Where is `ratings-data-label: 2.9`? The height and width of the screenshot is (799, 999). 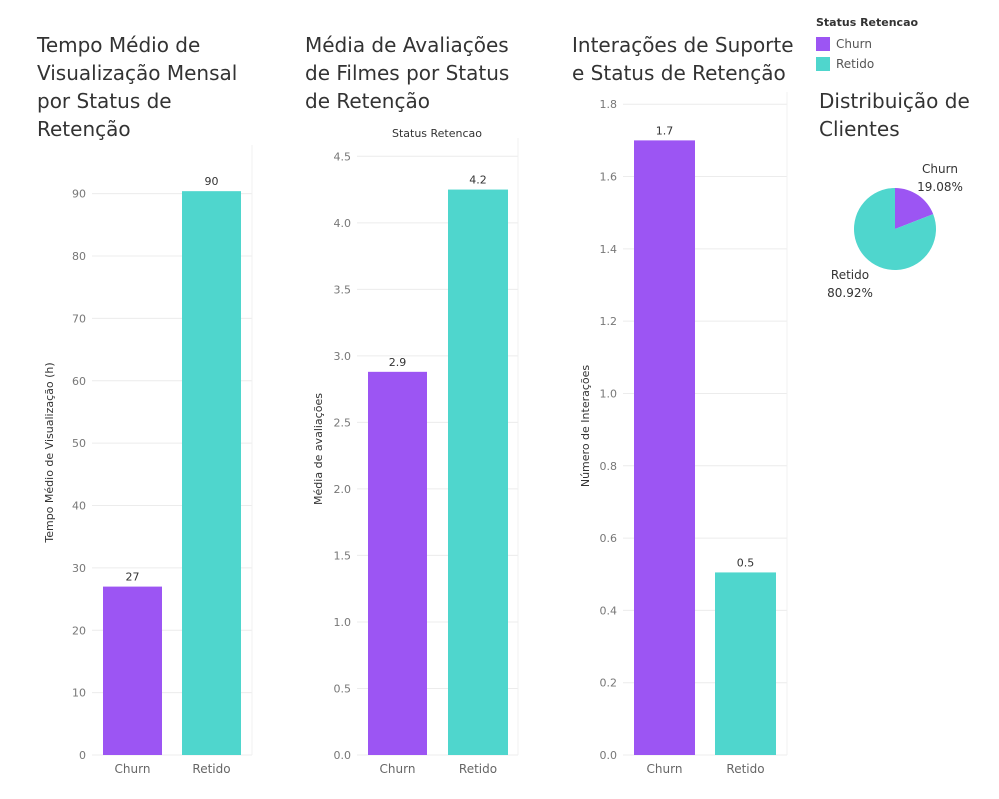 ratings-data-label: 2.9 is located at coordinates (398, 362).